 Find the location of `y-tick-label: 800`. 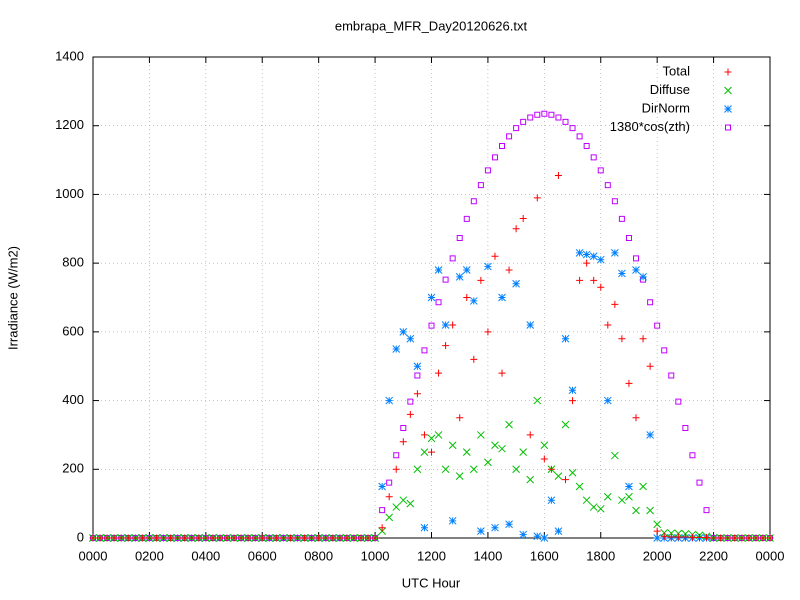

y-tick-label: 800 is located at coordinates (73, 262).